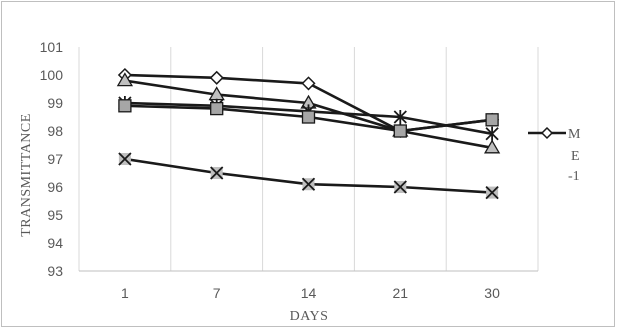 The image size is (617, 329). What do you see at coordinates (575, 156) in the screenshot?
I see `legend-label-line-2: E` at bounding box center [575, 156].